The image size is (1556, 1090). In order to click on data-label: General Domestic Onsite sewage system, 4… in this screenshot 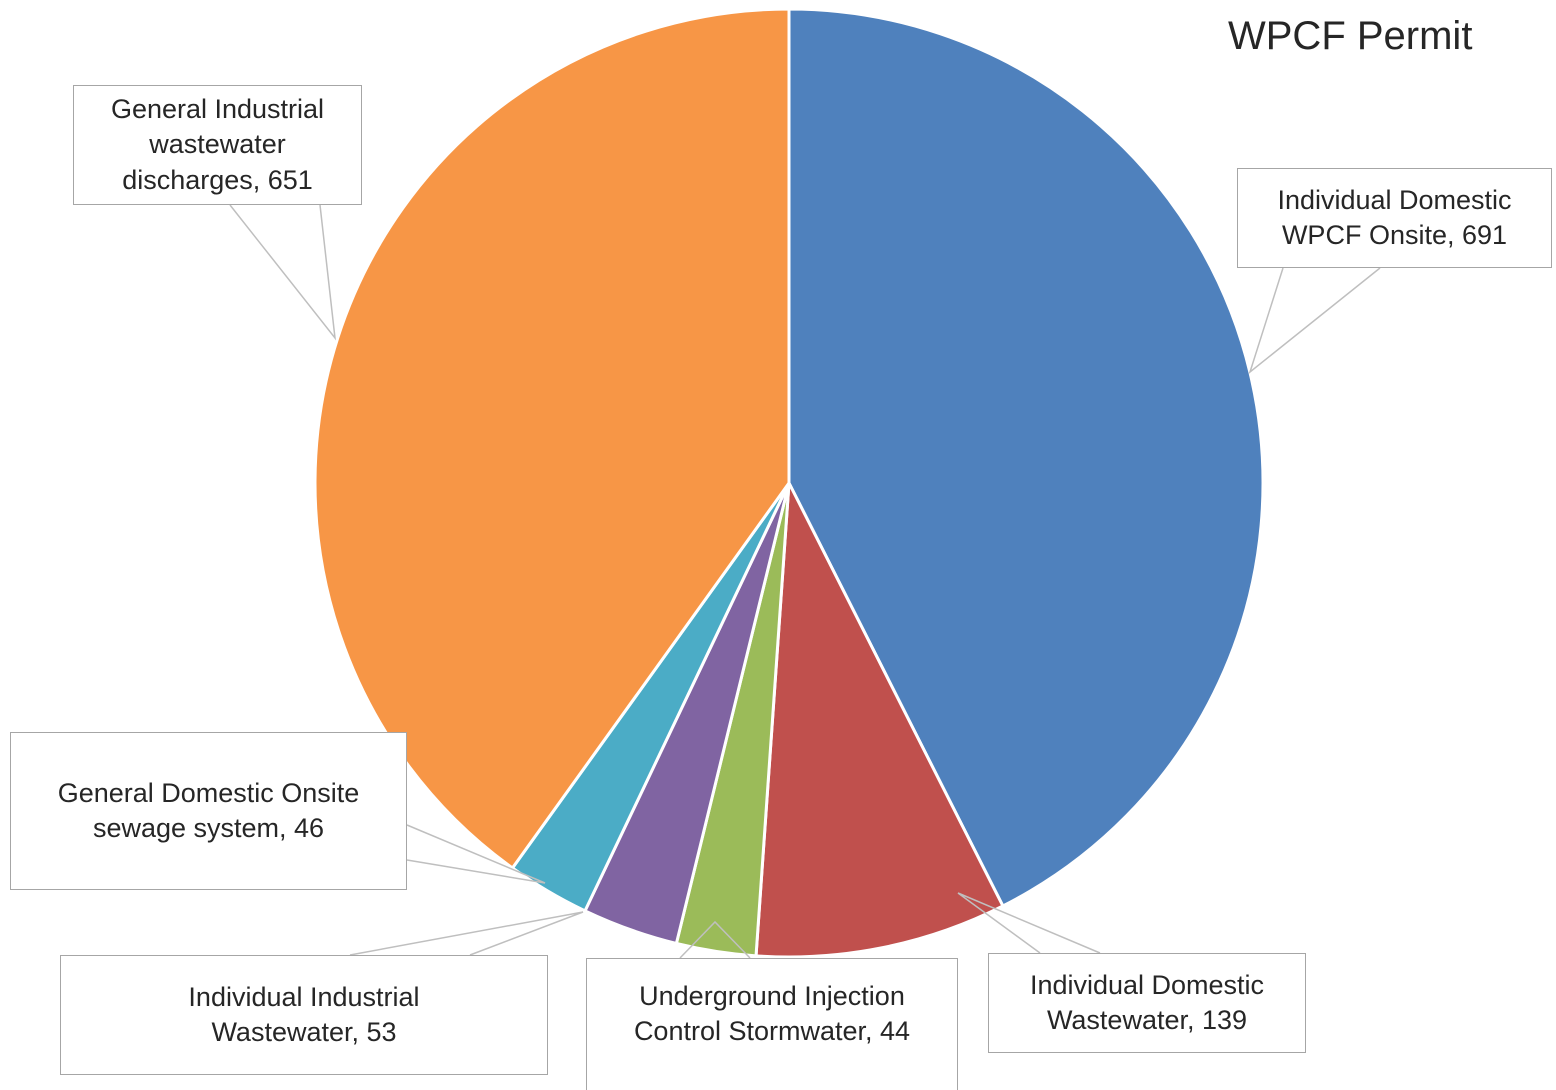, I will do `click(208, 811)`.